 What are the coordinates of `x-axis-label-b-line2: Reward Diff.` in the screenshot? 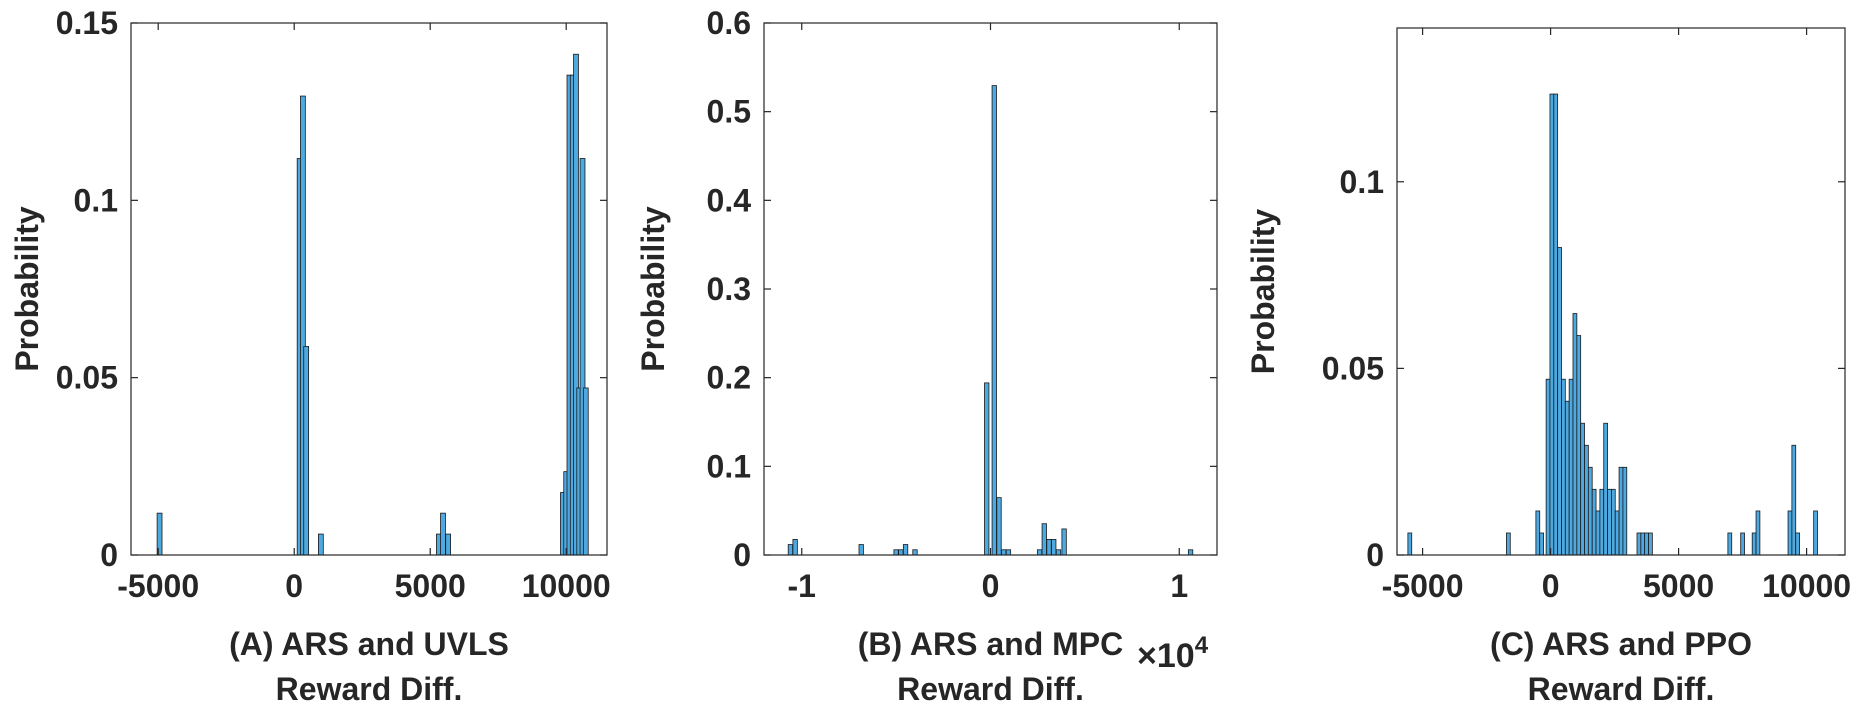 It's located at (990, 689).